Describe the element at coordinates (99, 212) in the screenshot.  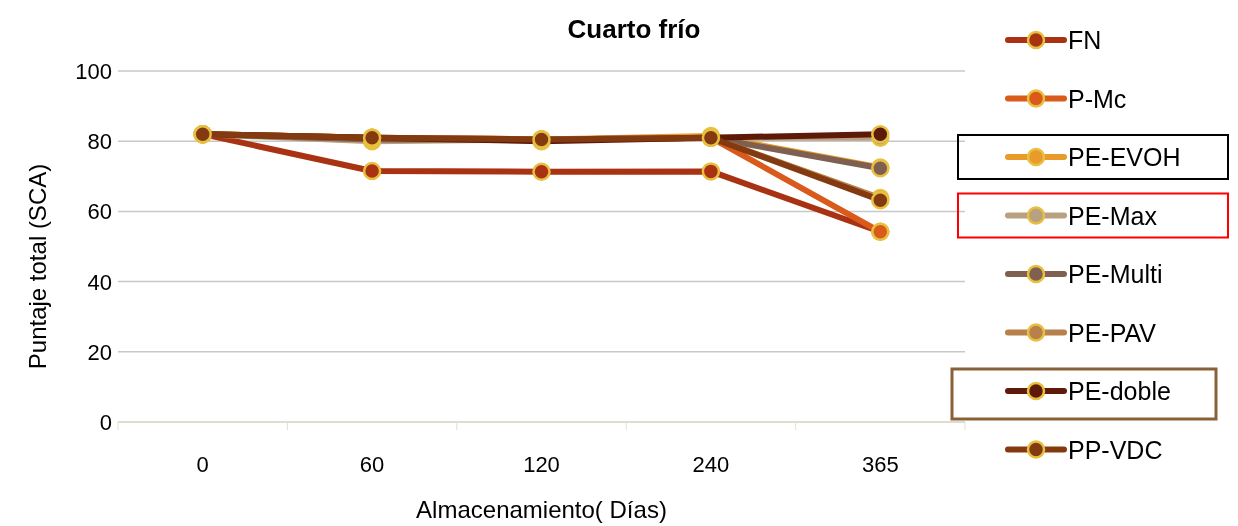
I see `y-tick-label: 60` at that location.